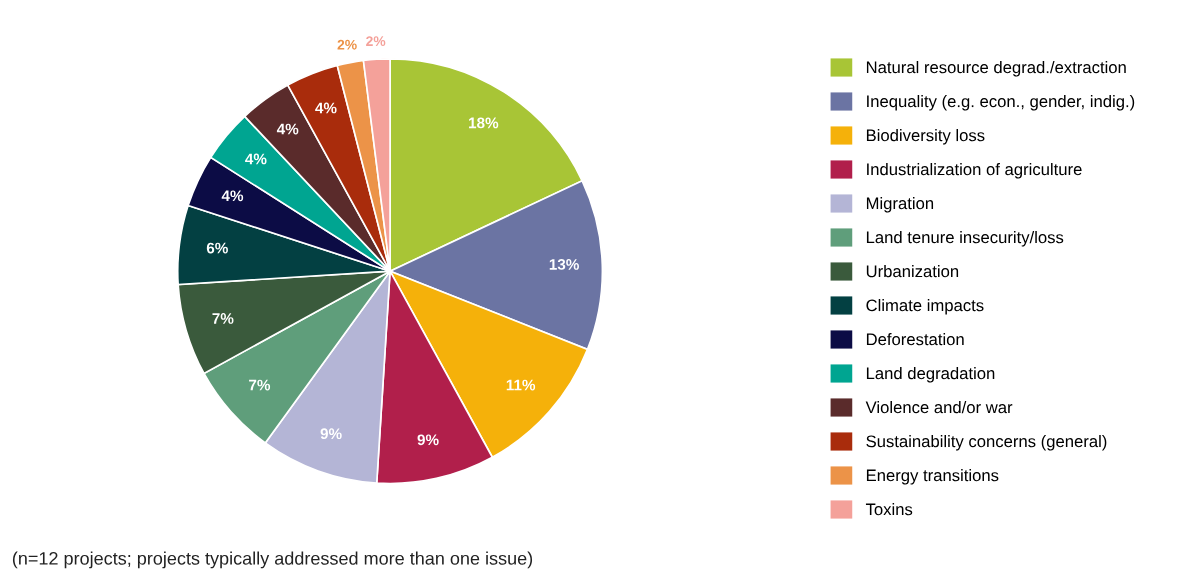  Describe the element at coordinates (484, 123) in the screenshot. I see `data-label: 18%` at that location.